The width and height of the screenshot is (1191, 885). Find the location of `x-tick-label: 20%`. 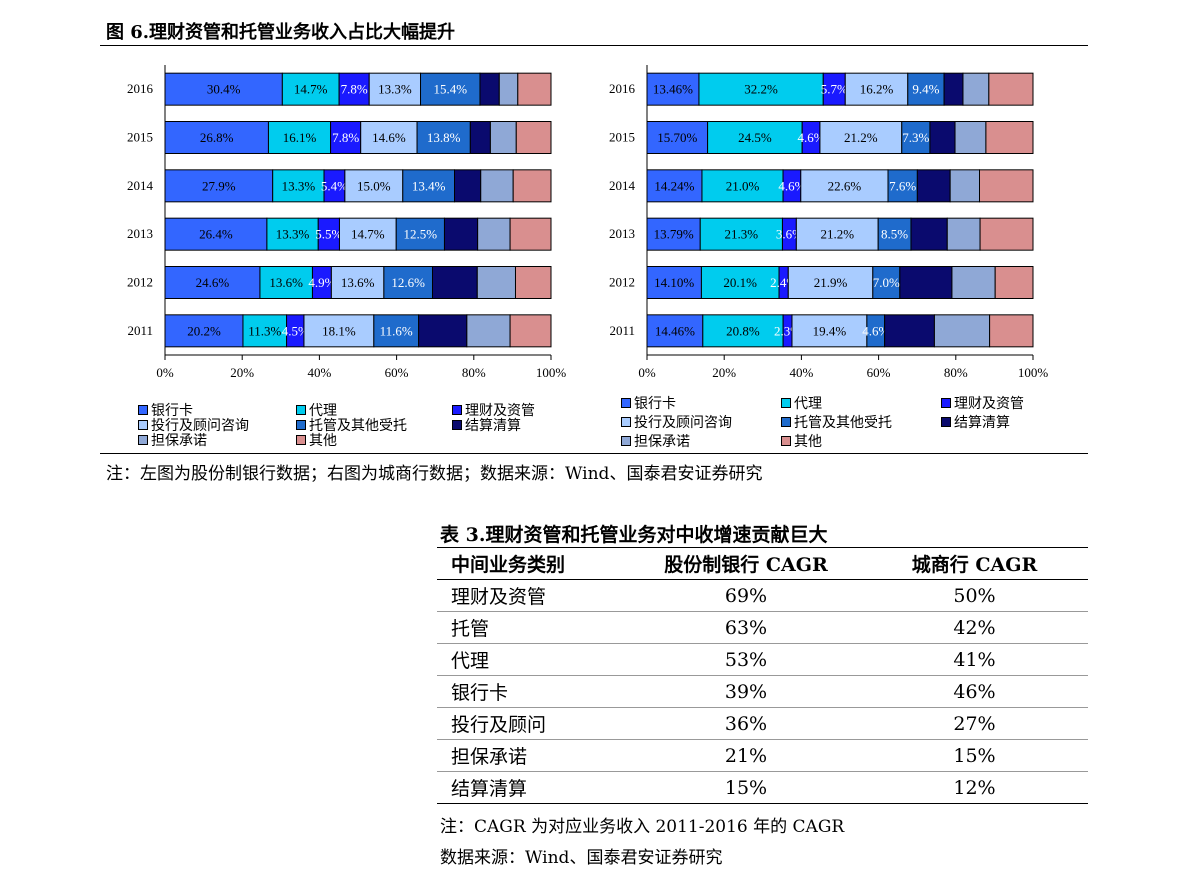

x-tick-label: 20% is located at coordinates (724, 372).